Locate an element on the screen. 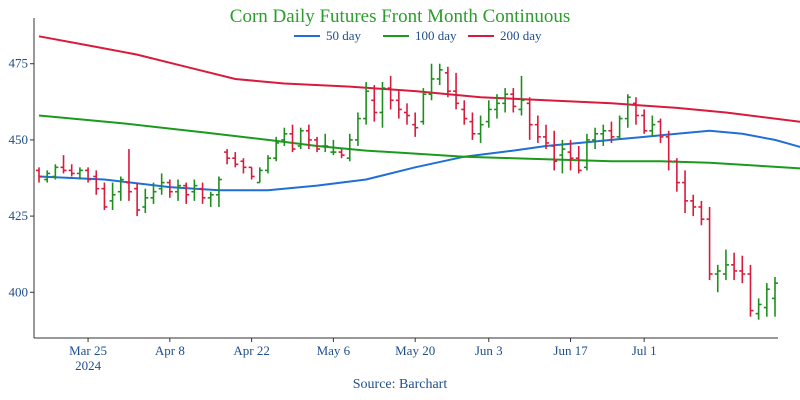  legend-label-ma200: 200 day is located at coordinates (521, 35).